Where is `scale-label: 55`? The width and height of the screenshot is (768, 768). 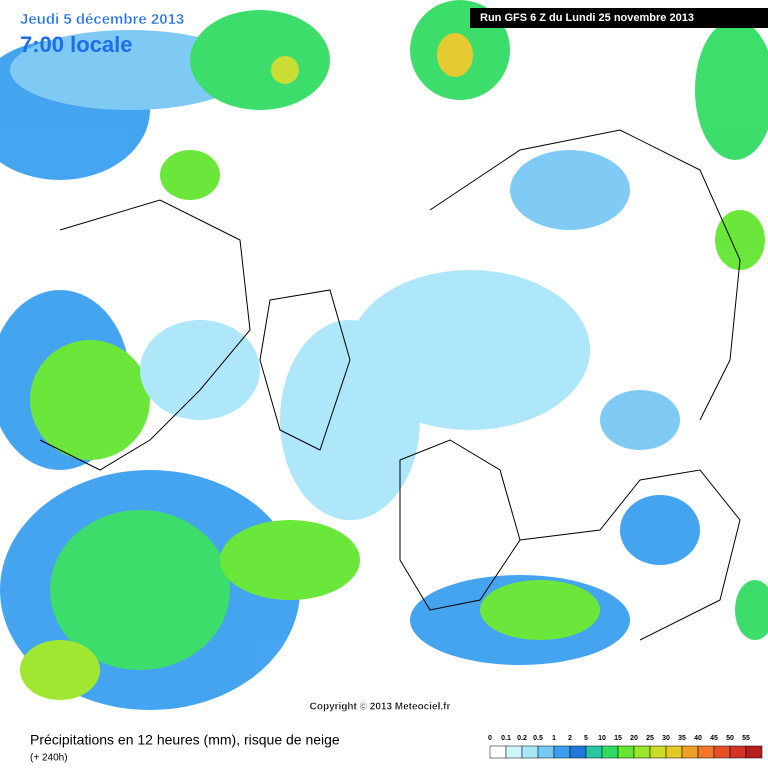 scale-label: 55 is located at coordinates (746, 738).